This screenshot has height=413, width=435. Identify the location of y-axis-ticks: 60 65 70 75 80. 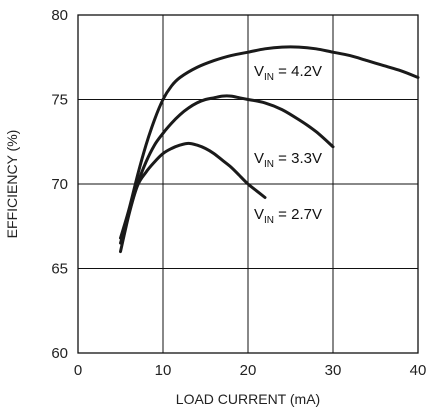
(59, 184).